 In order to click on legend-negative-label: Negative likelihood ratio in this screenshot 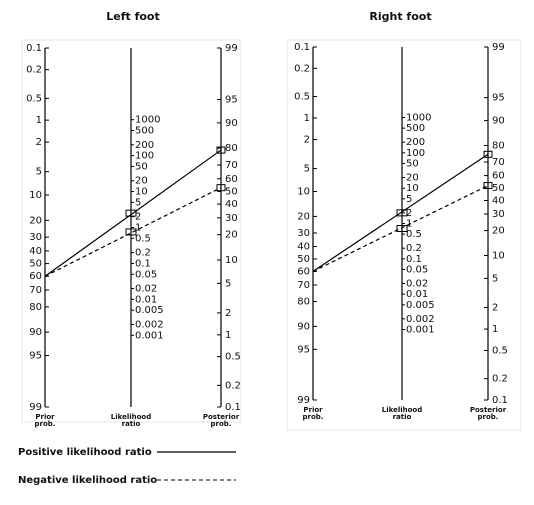, I will do `click(87, 480)`.